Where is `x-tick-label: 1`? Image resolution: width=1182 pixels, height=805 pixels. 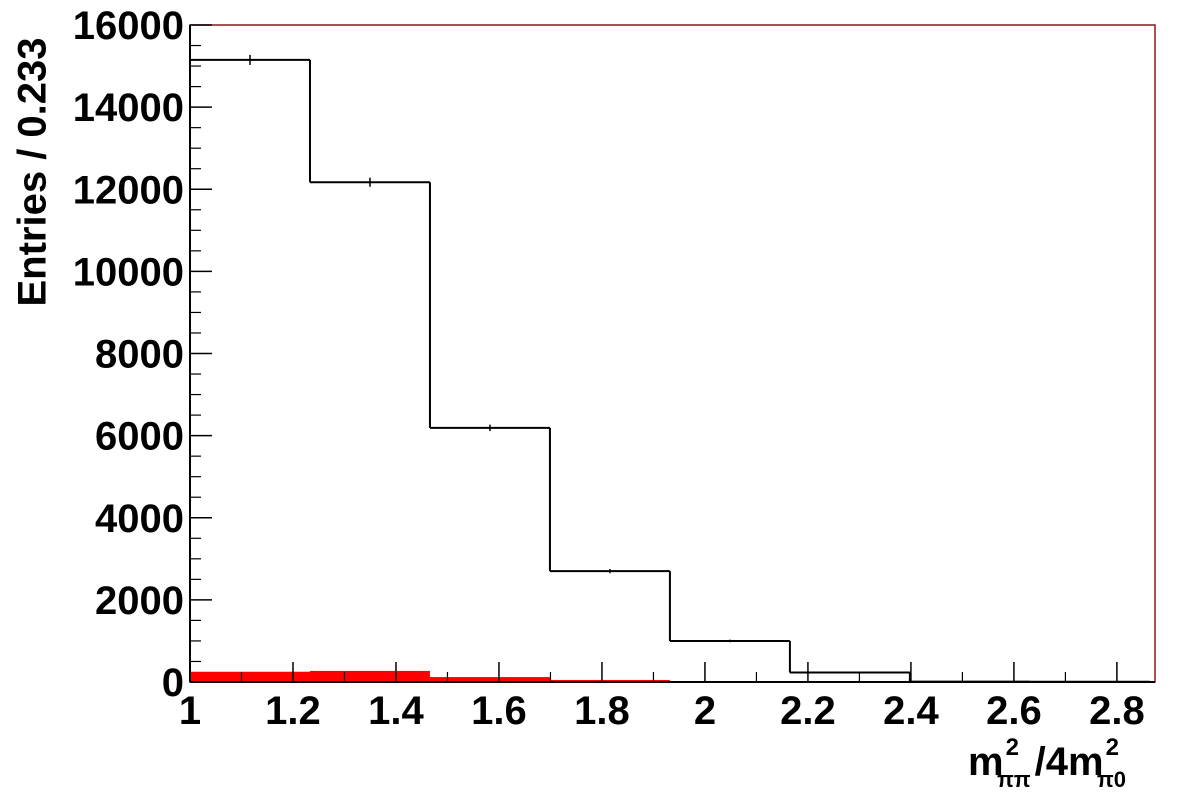
x-tick-label: 1 is located at coordinates (190, 711).